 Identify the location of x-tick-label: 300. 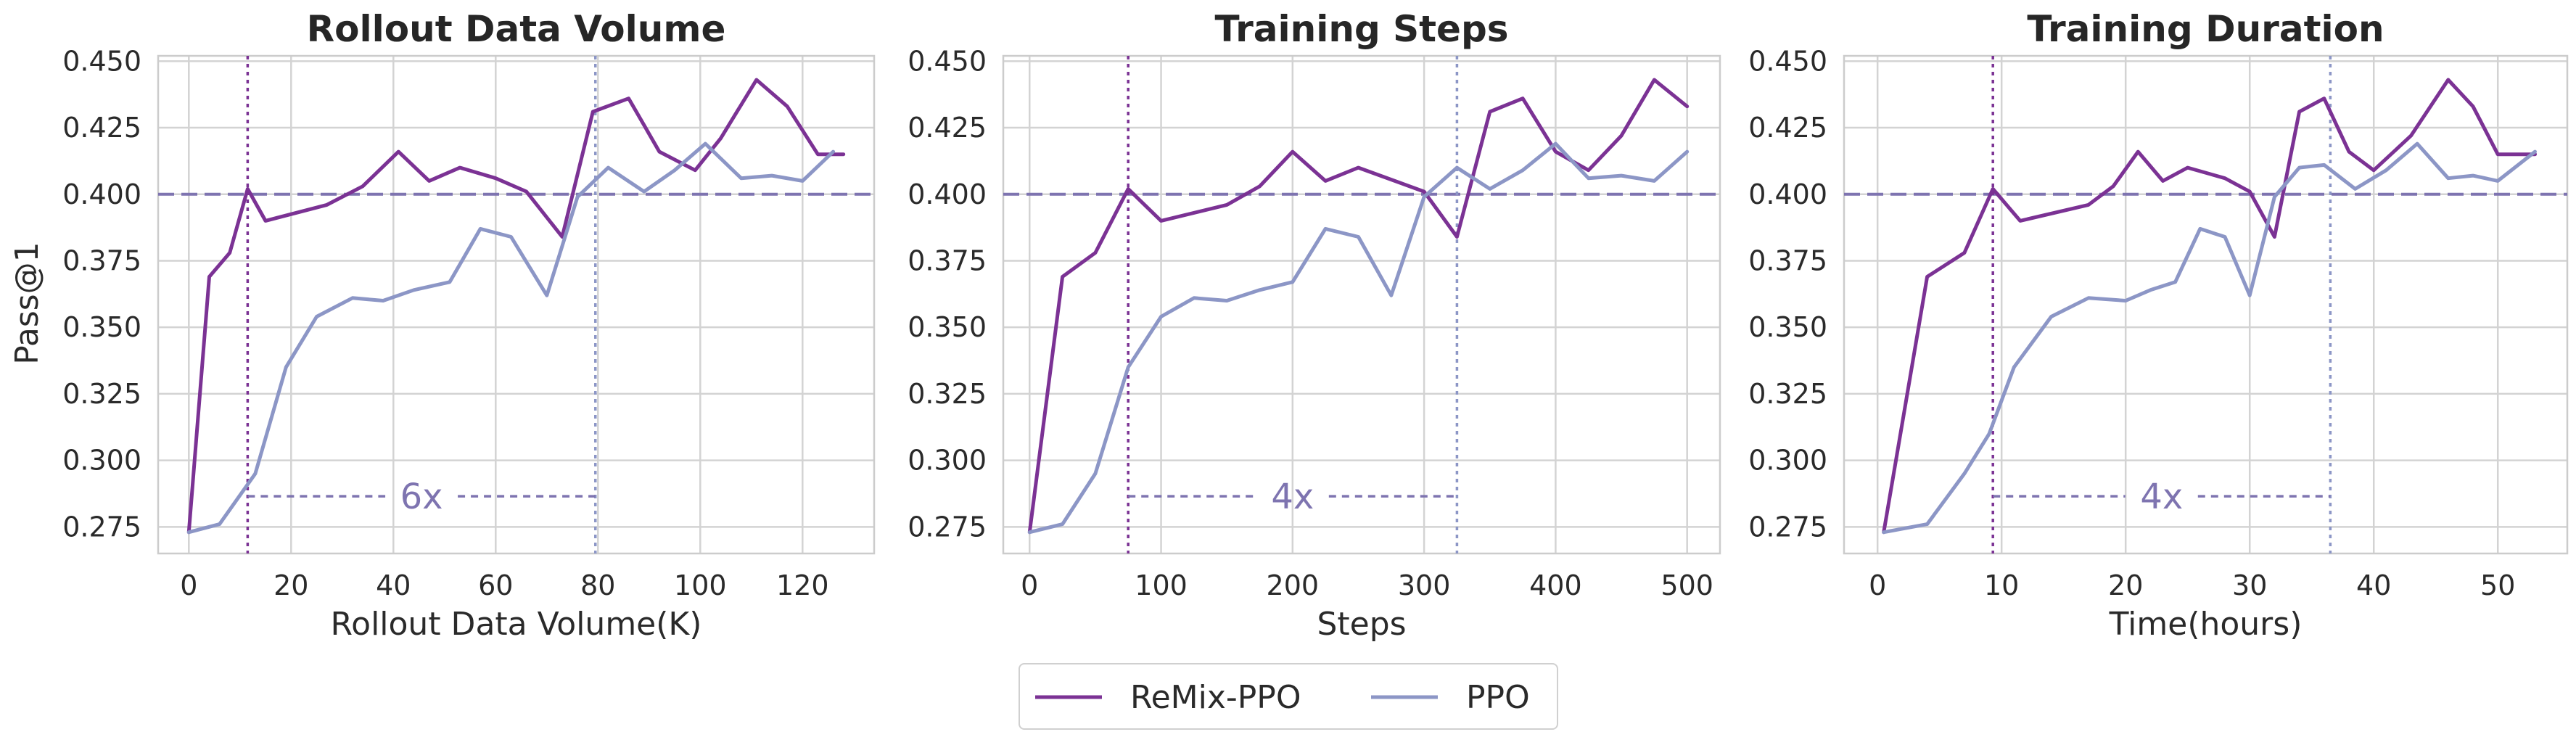
(1424, 585).